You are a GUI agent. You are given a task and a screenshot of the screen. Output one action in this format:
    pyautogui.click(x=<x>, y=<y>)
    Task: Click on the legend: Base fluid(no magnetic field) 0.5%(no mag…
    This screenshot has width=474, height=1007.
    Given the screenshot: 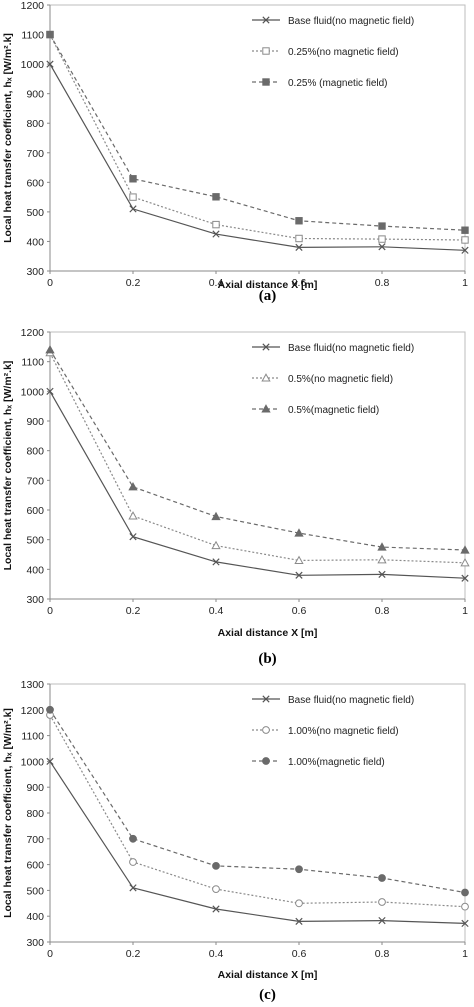 What is the action you would take?
    pyautogui.click(x=333, y=379)
    